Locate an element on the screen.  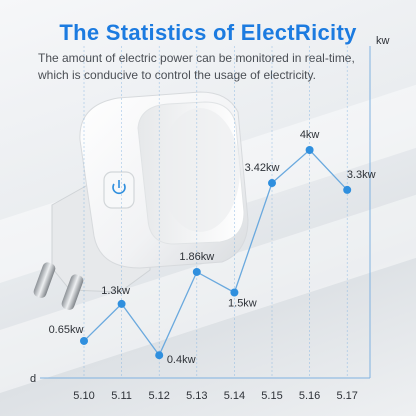
x-tick-label: 5.15 is located at coordinates (271, 396).